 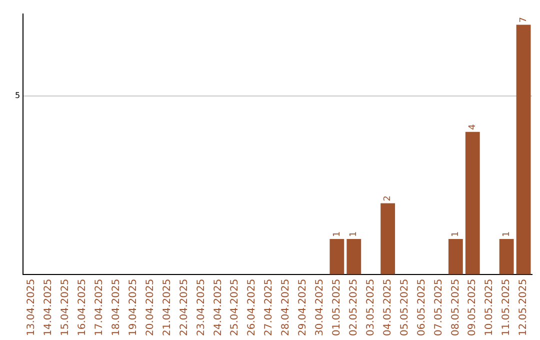 What do you see at coordinates (286, 307) in the screenshot?
I see `x-tick-label: 28.04.2025` at bounding box center [286, 307].